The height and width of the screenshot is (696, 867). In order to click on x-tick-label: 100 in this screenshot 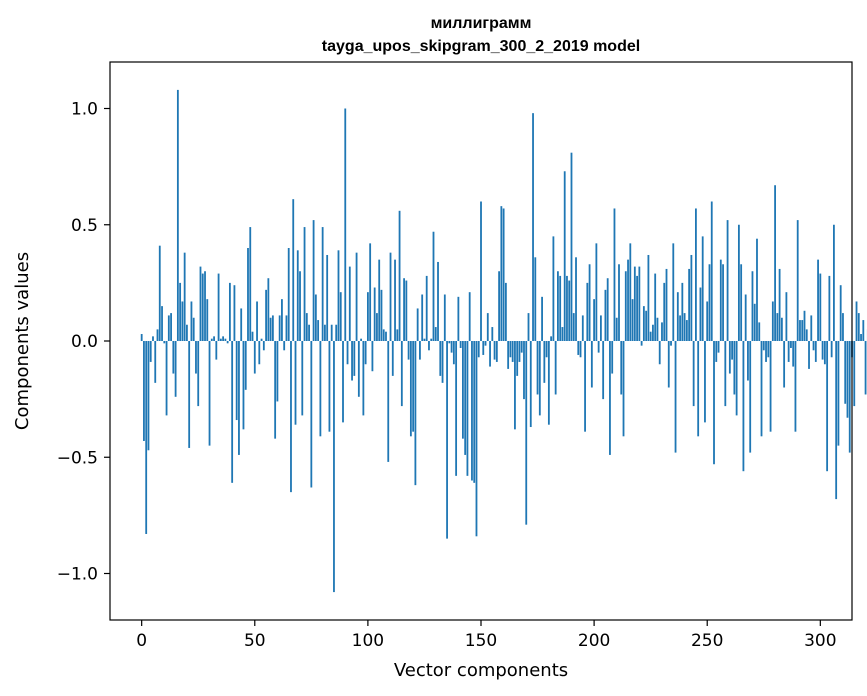, I will do `click(368, 641)`.